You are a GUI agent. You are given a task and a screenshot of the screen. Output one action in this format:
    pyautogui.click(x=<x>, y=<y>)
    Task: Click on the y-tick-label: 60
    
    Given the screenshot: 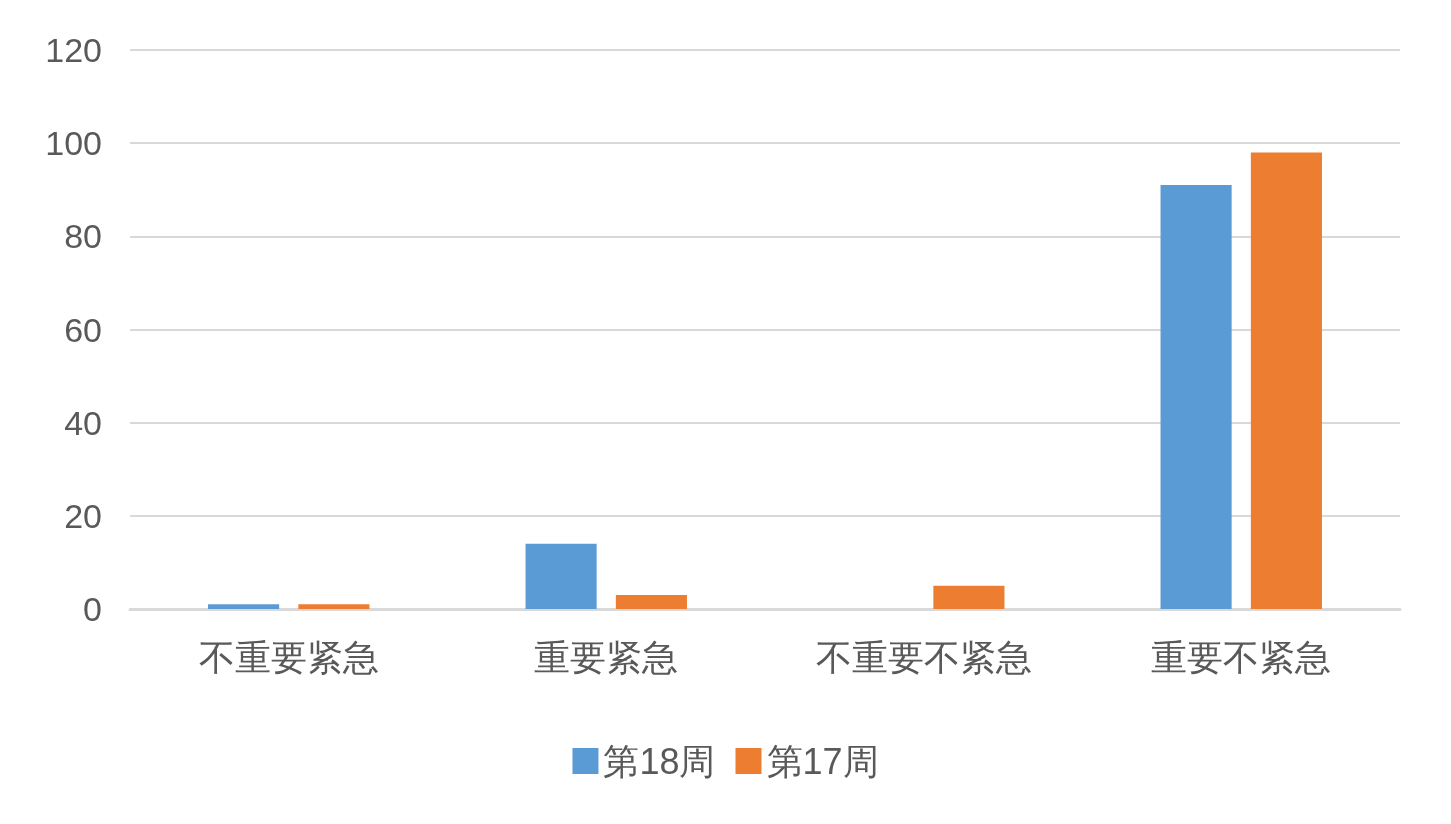 What is the action you would take?
    pyautogui.click(x=83, y=329)
    